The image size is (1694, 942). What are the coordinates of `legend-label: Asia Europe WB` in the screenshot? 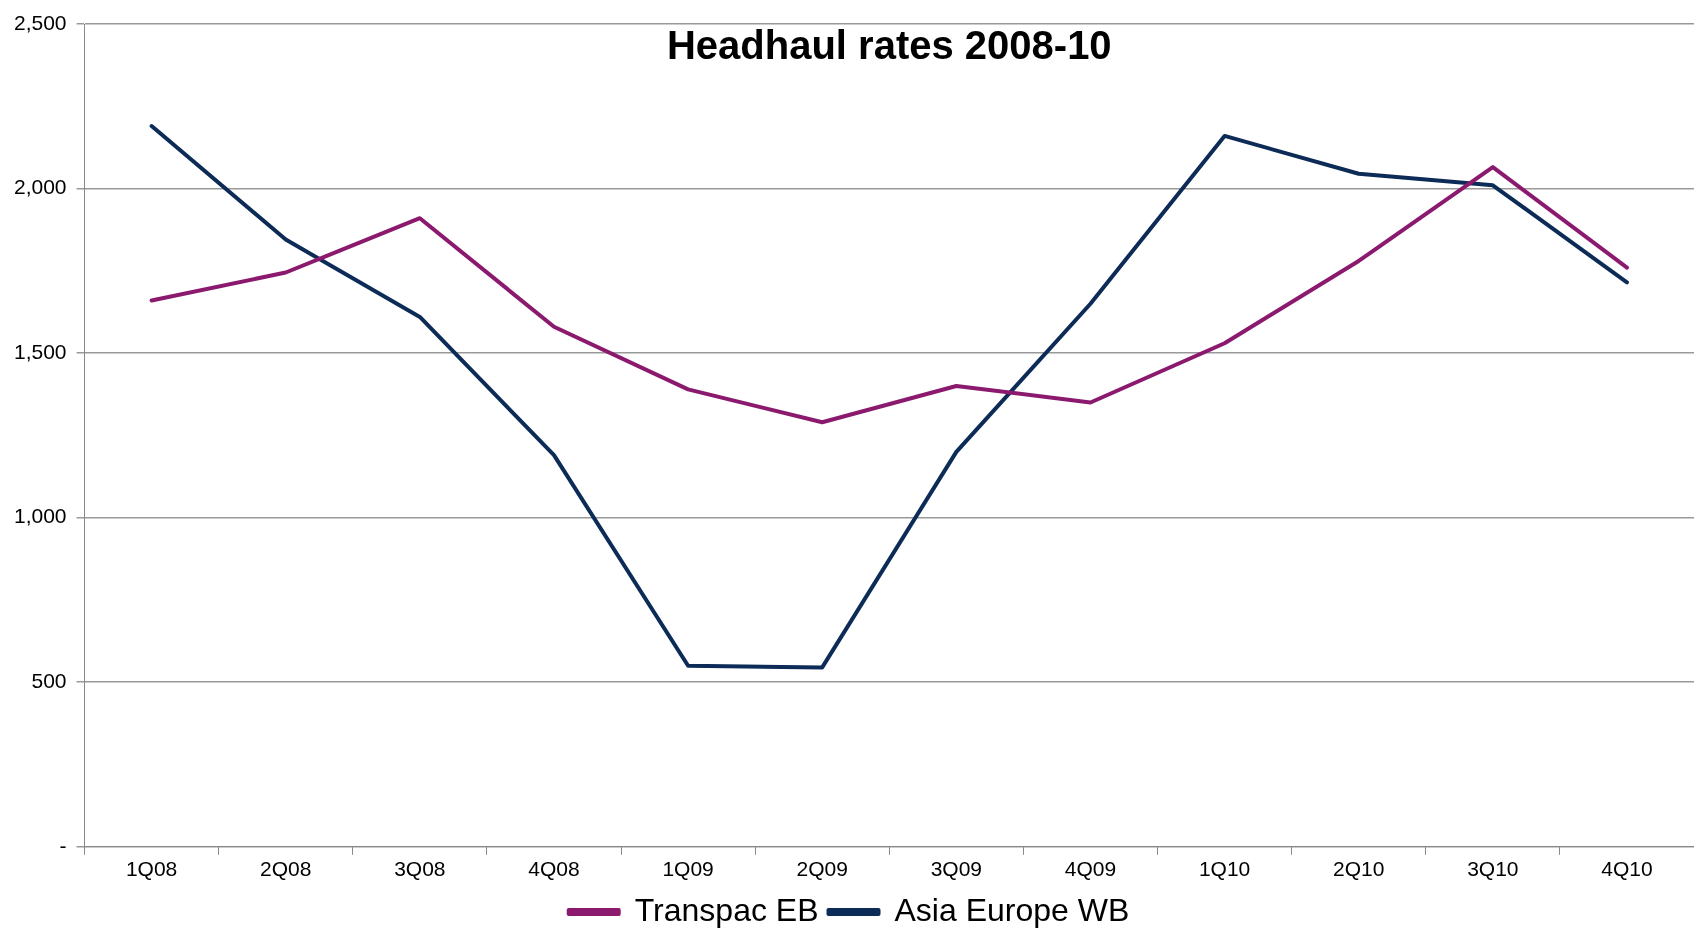 It's located at (1012, 909).